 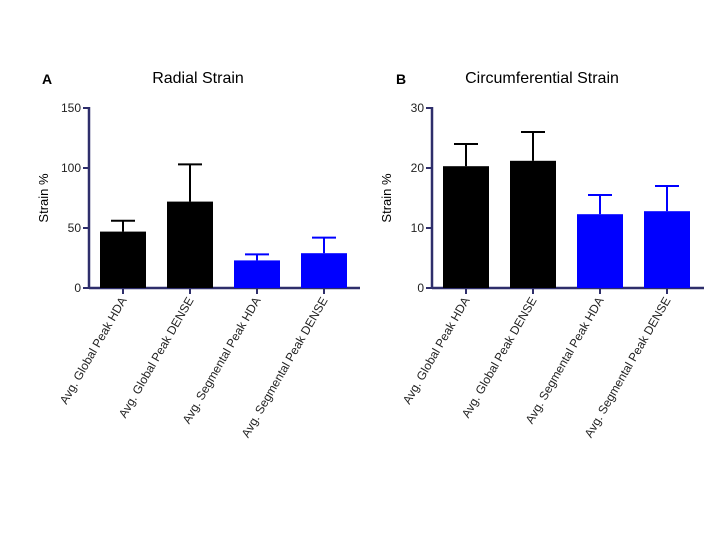 I want to click on y-axis-label-circumferential: Strain %, so click(x=386, y=198).